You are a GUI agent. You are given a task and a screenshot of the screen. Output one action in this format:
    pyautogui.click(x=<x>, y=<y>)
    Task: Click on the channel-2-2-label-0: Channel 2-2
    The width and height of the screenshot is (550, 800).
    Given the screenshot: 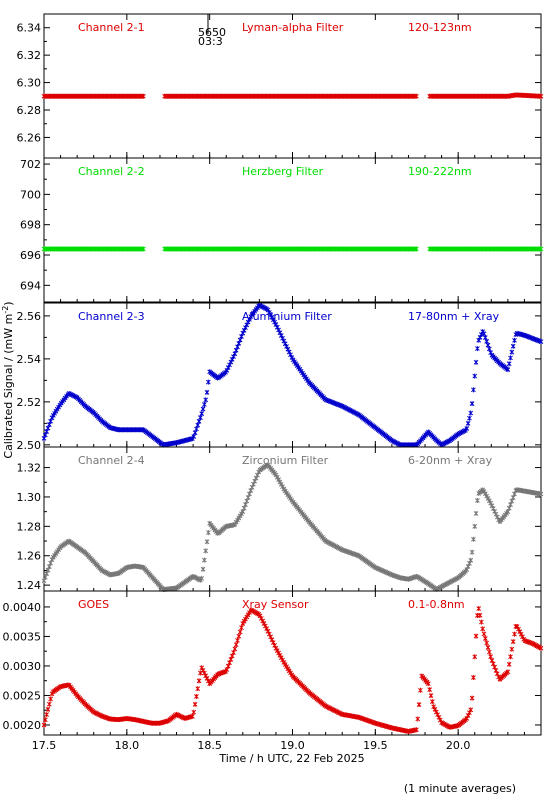 What is the action you would take?
    pyautogui.click(x=111, y=171)
    